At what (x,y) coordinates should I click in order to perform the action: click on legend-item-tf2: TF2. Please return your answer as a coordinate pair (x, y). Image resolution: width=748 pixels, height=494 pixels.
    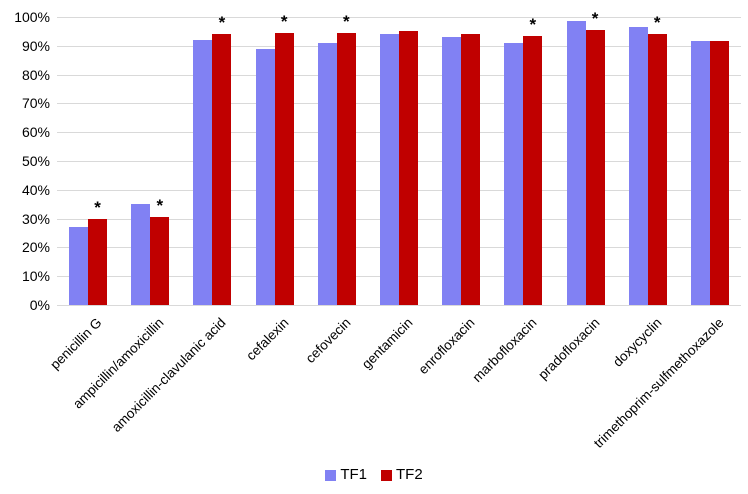
    Looking at the image, I should click on (402, 475).